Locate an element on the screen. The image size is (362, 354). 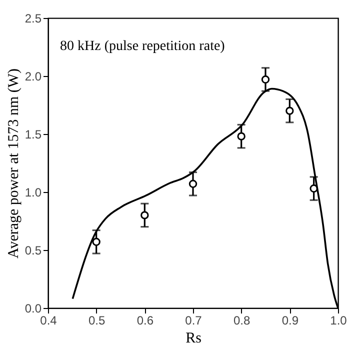
y-tick-label: 2.5 is located at coordinates (33, 19).